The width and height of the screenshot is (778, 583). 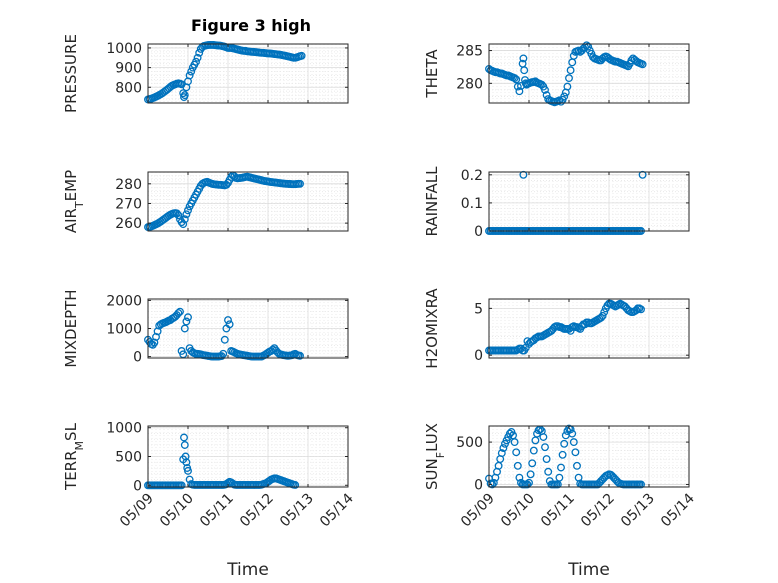 I want to click on y-axis-label: TERRMSL, so click(x=74, y=456).